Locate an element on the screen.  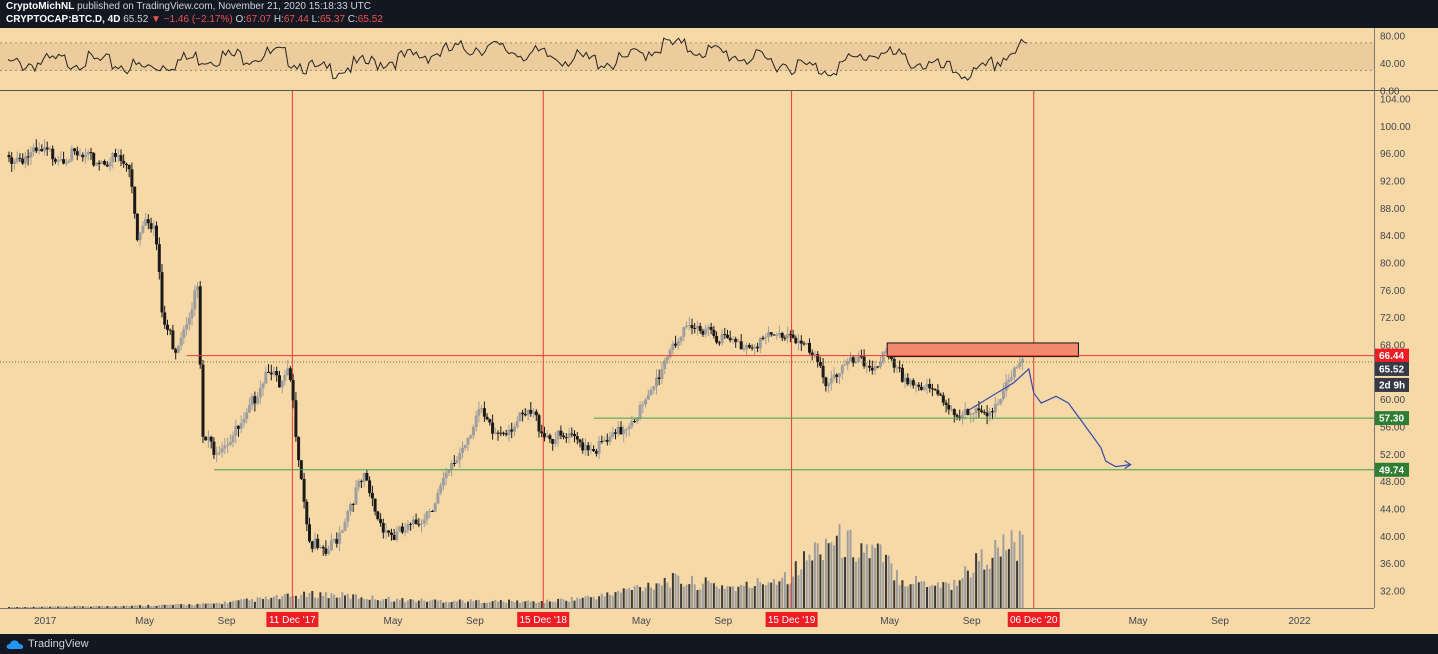
time-tick-label: Sep is located at coordinates (972, 621).